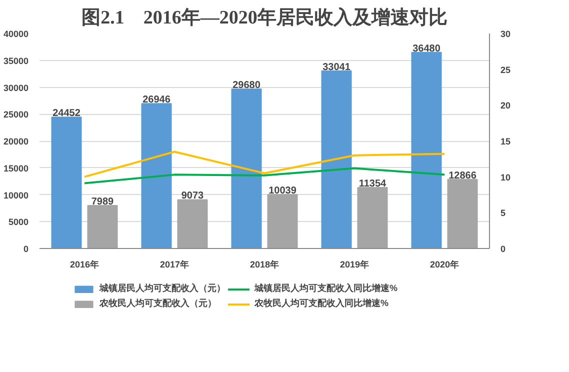 The height and width of the screenshot is (372, 569). What do you see at coordinates (282, 191) in the screenshot?
I see `data-label: 10039` at bounding box center [282, 191].